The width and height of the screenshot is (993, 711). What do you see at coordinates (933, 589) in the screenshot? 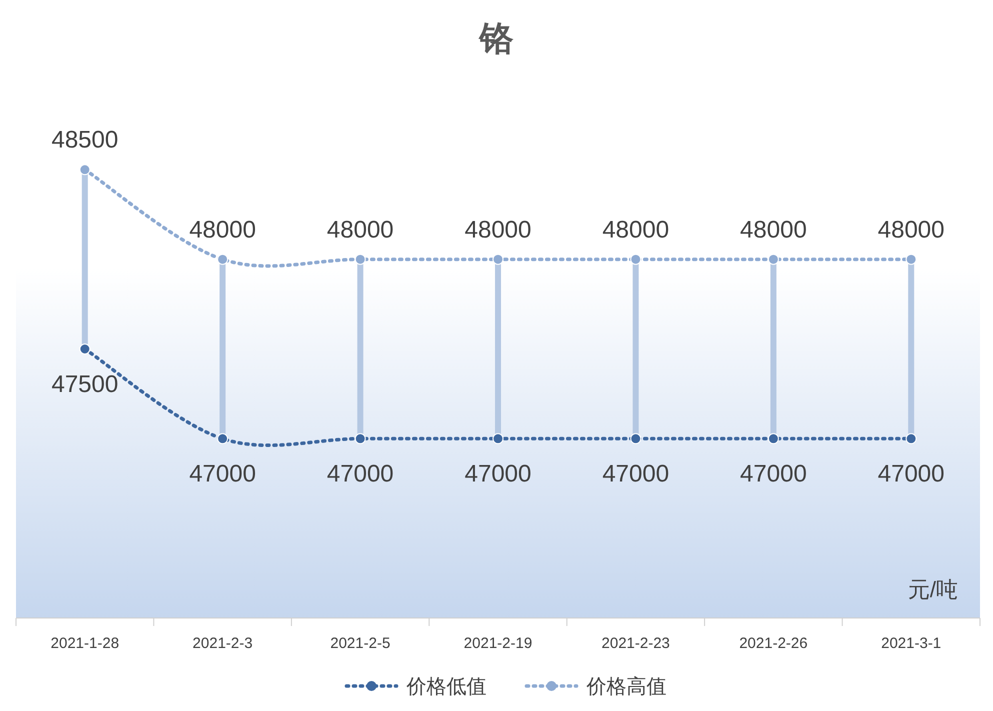
I see `annotation: 元/吨` at bounding box center [933, 589].